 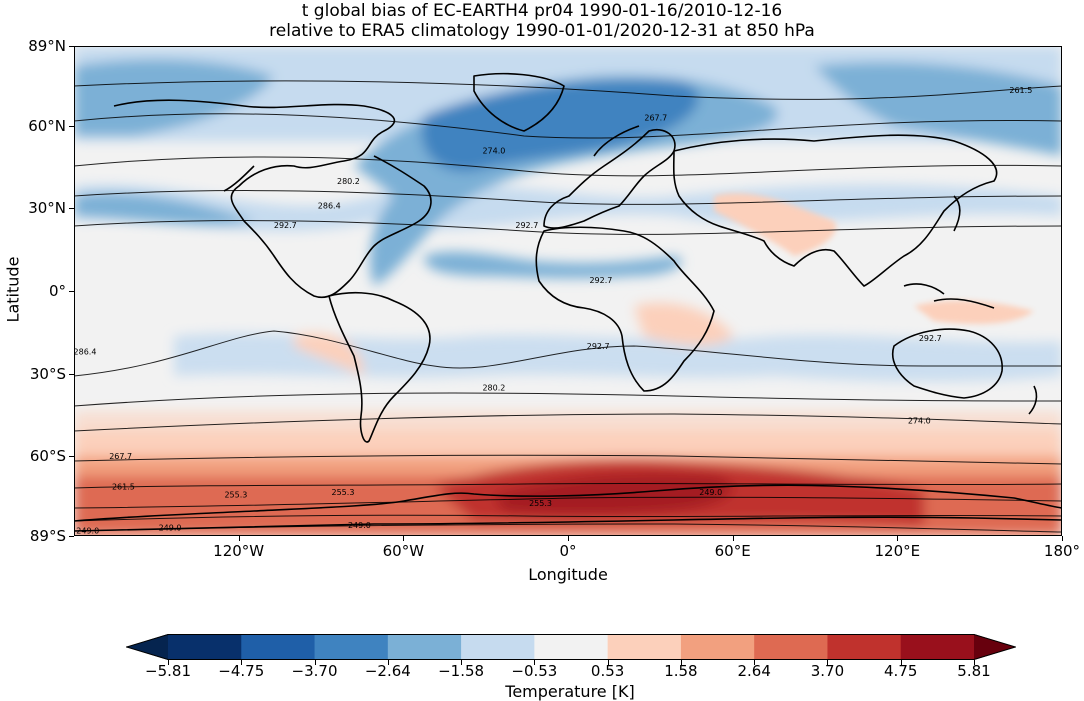 What do you see at coordinates (57, 291) in the screenshot?
I see `y-tick-label: 0°` at bounding box center [57, 291].